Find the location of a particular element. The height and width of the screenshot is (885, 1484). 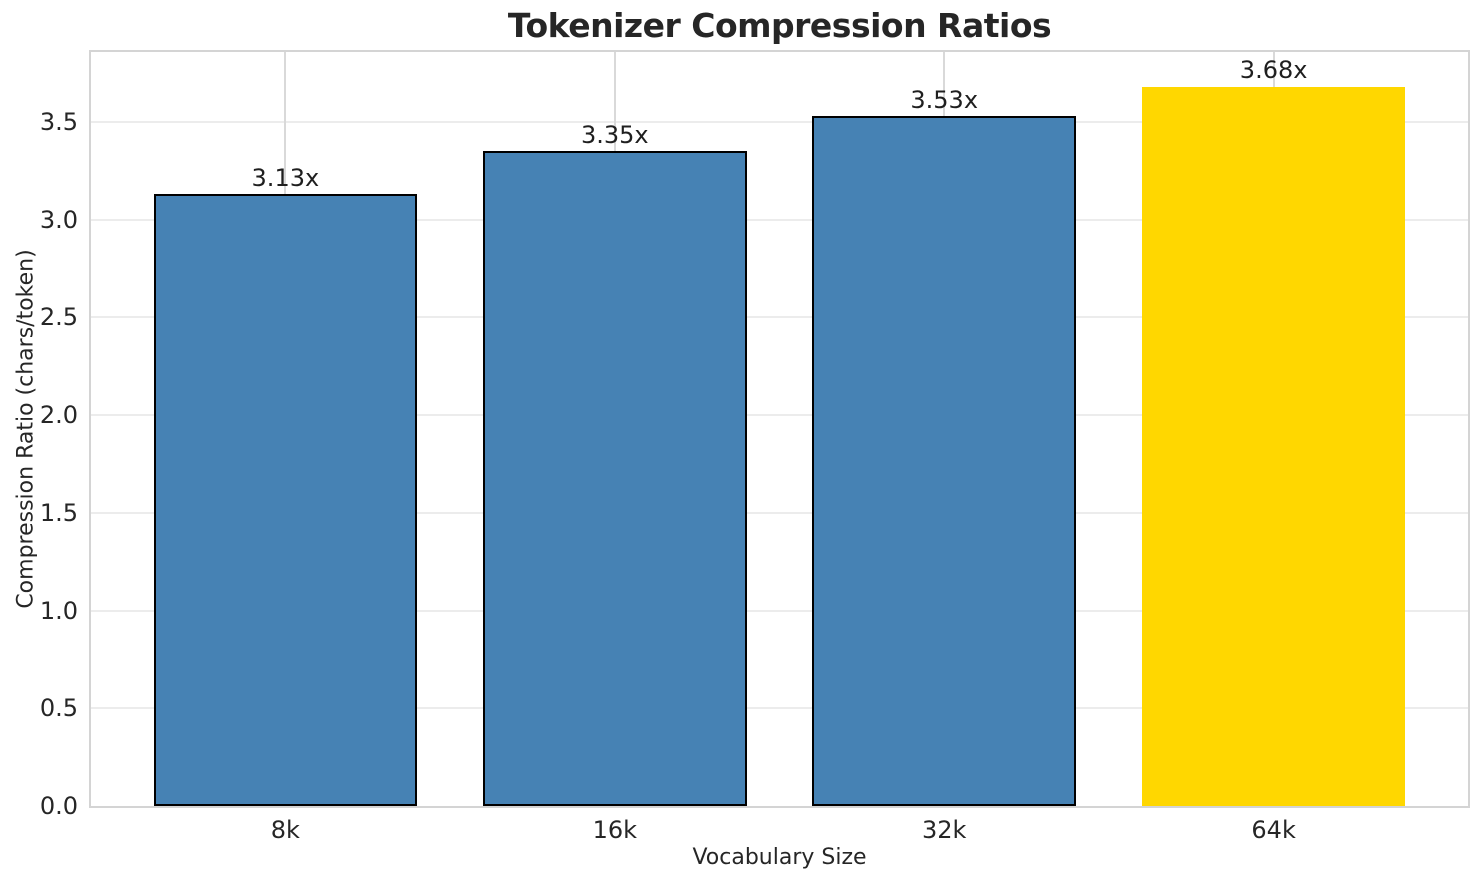

bar-16k is located at coordinates (615, 478).